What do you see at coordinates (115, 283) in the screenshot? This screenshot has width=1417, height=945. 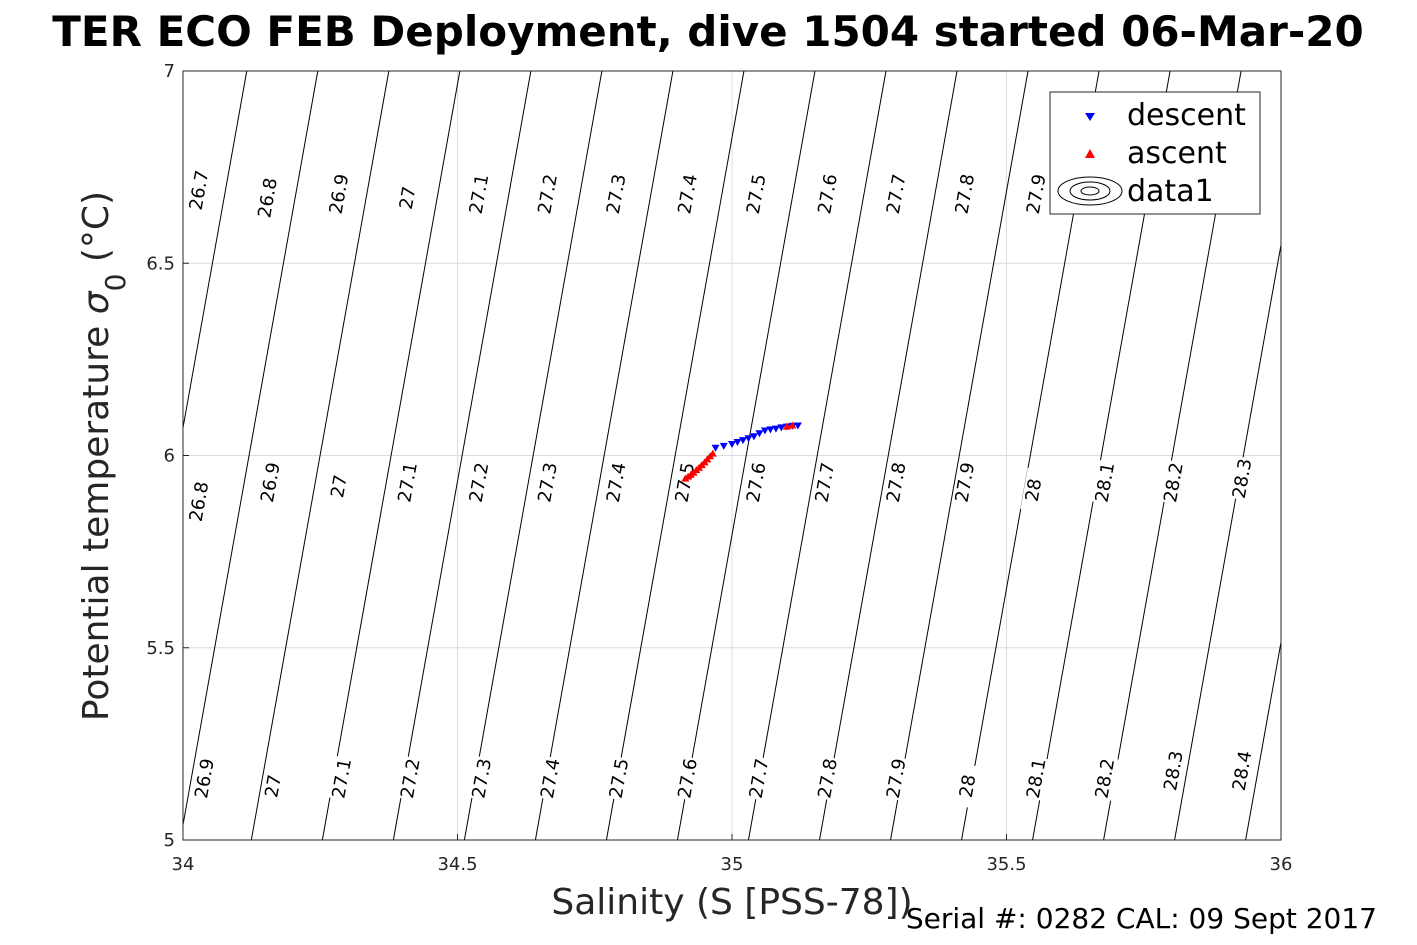 I see `y-axis-label-subscript: 0` at bounding box center [115, 283].